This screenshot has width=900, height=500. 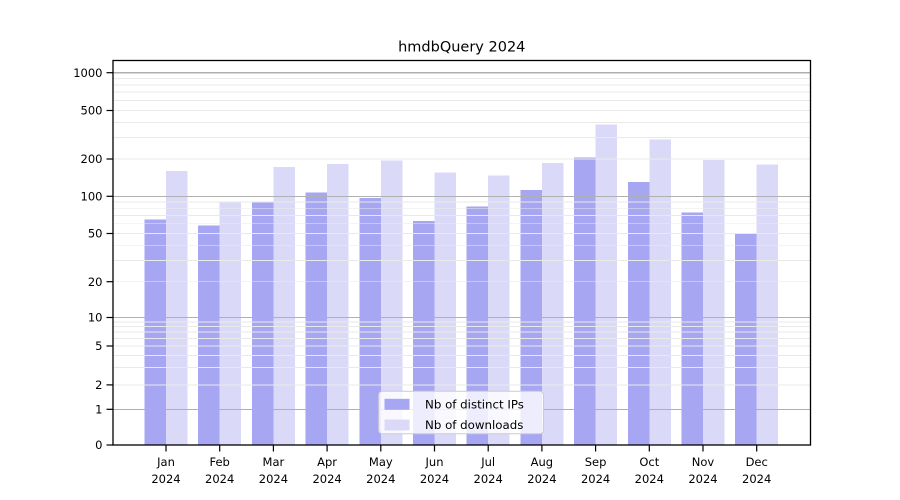 I want to click on bar-downloads-apr, so click(x=338, y=304).